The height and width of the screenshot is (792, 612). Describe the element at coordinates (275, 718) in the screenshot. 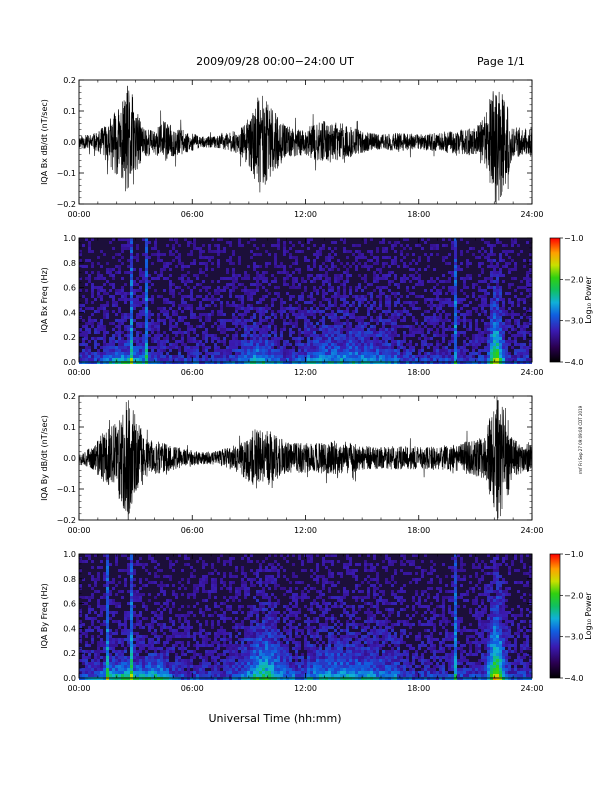

I see `x-axis-label: Universal Time (hh:mm)` at that location.